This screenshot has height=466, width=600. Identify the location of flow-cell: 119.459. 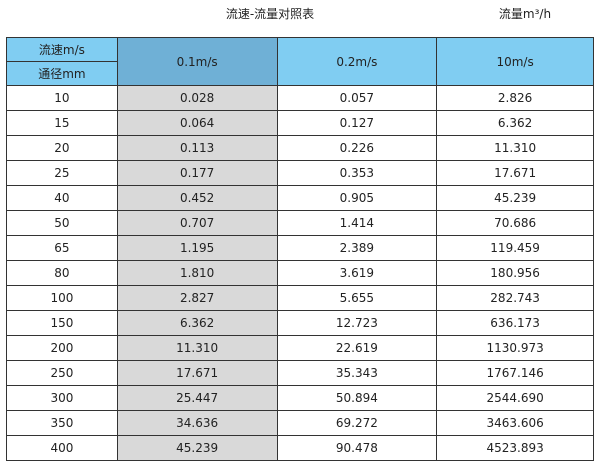
(515, 248).